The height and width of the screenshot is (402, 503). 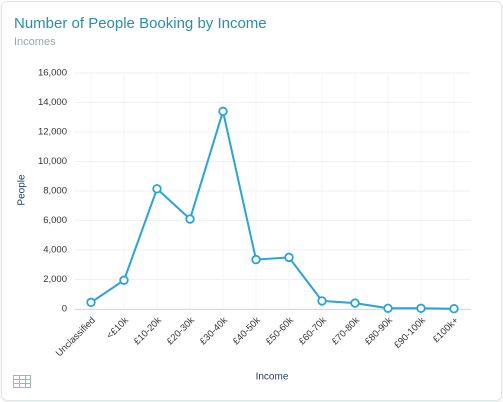 I want to click on x-tick-label: £20-30k, so click(x=181, y=331).